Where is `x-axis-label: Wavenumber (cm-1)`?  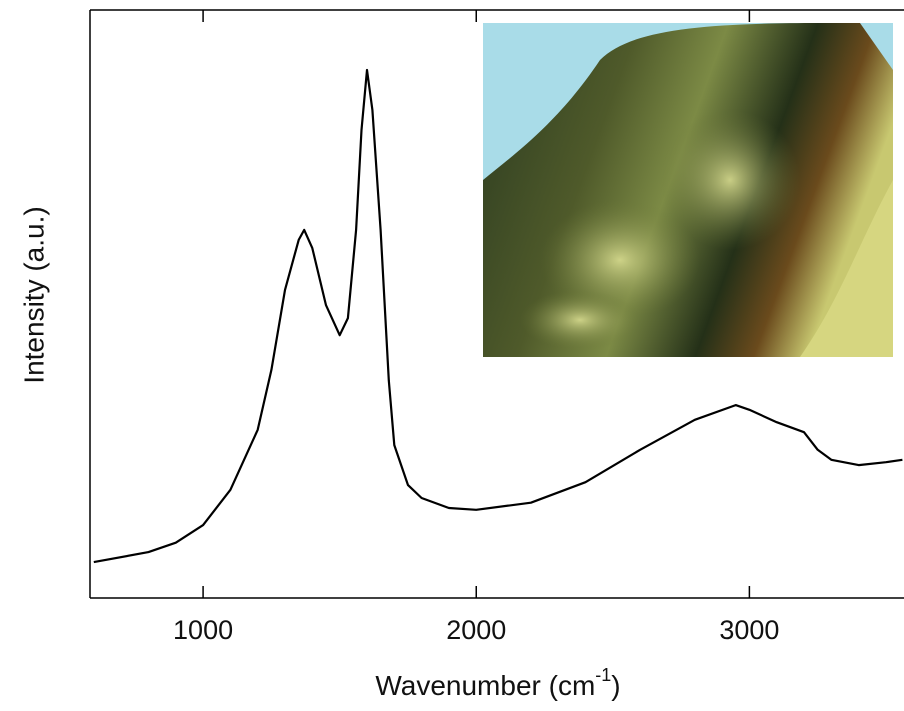
x-axis-label: Wavenumber (cm-1) is located at coordinates (497, 683).